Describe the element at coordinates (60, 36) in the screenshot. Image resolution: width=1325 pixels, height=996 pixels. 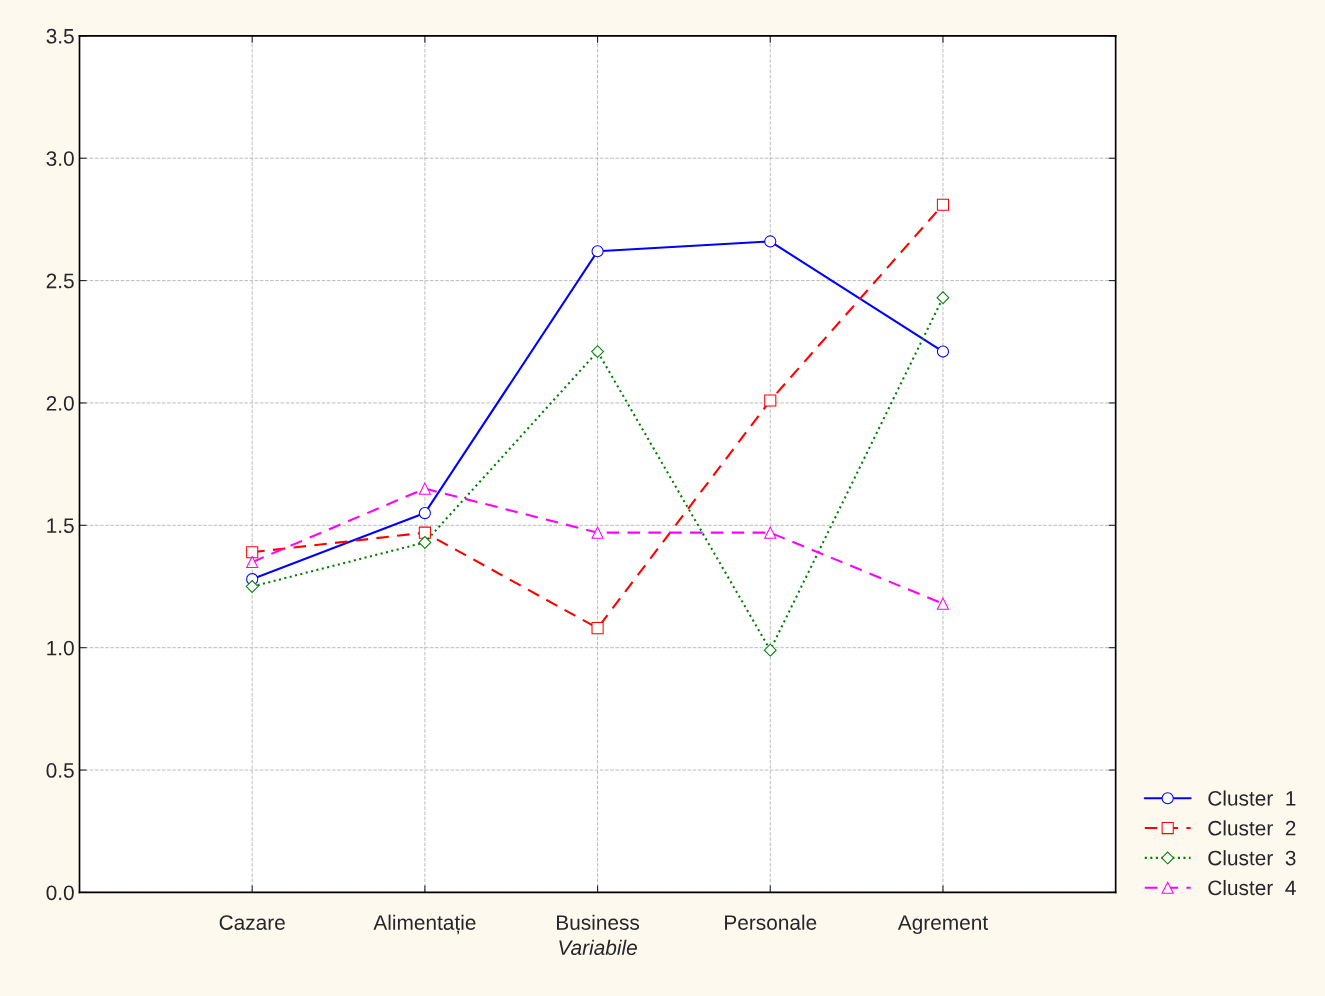
I see `y-tick-label: 3.5` at that location.